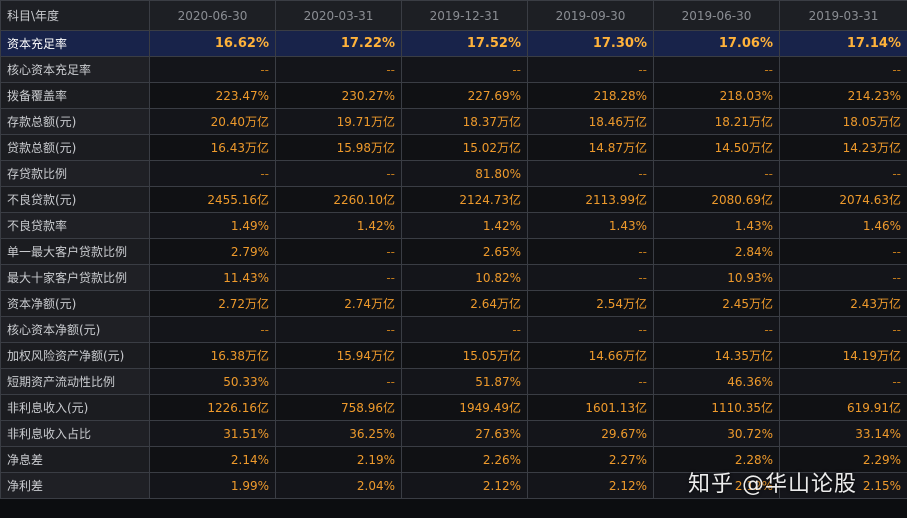 The image size is (907, 518). Describe the element at coordinates (716, 15) in the screenshot. I see `date-column-header: 2019-06-30` at that location.